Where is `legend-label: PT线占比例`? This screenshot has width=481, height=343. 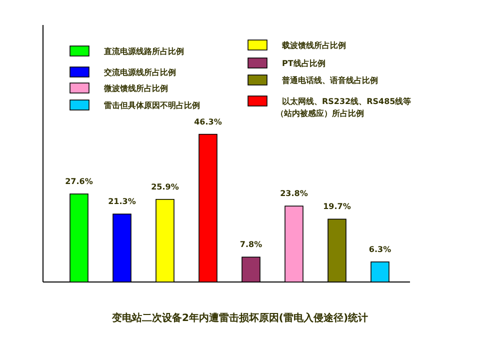 legend-label: PT线占比例 is located at coordinates (304, 63).